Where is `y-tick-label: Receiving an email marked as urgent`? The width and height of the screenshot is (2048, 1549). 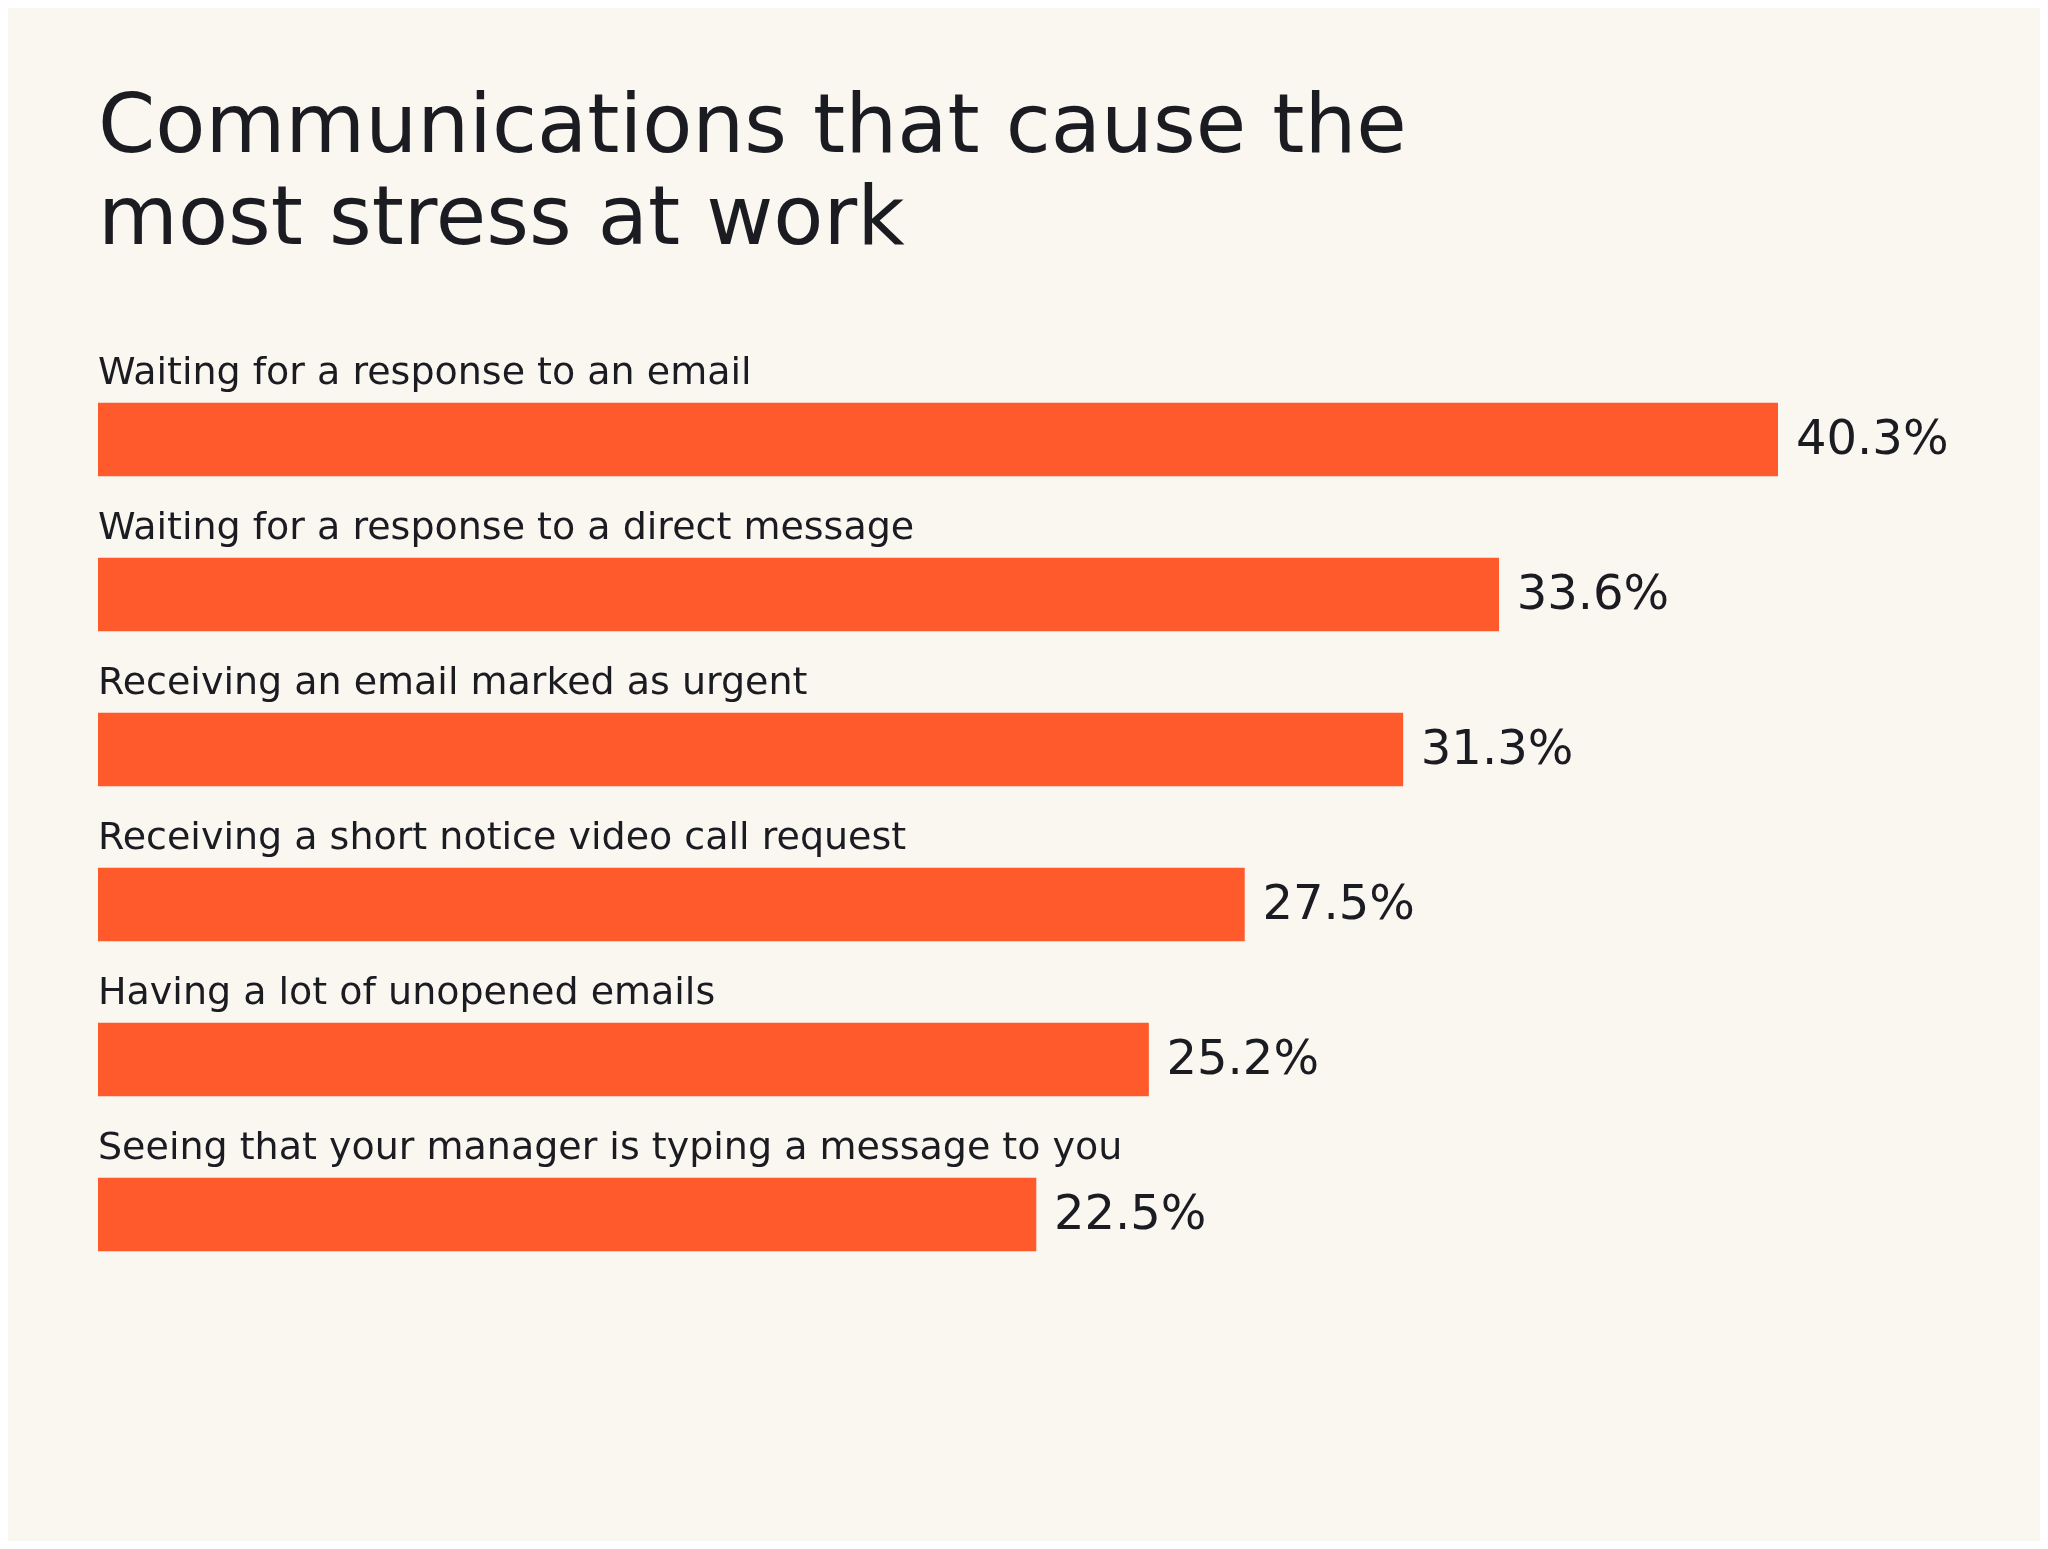
y-tick-label: Receiving an email marked as urgent is located at coordinates (453, 680).